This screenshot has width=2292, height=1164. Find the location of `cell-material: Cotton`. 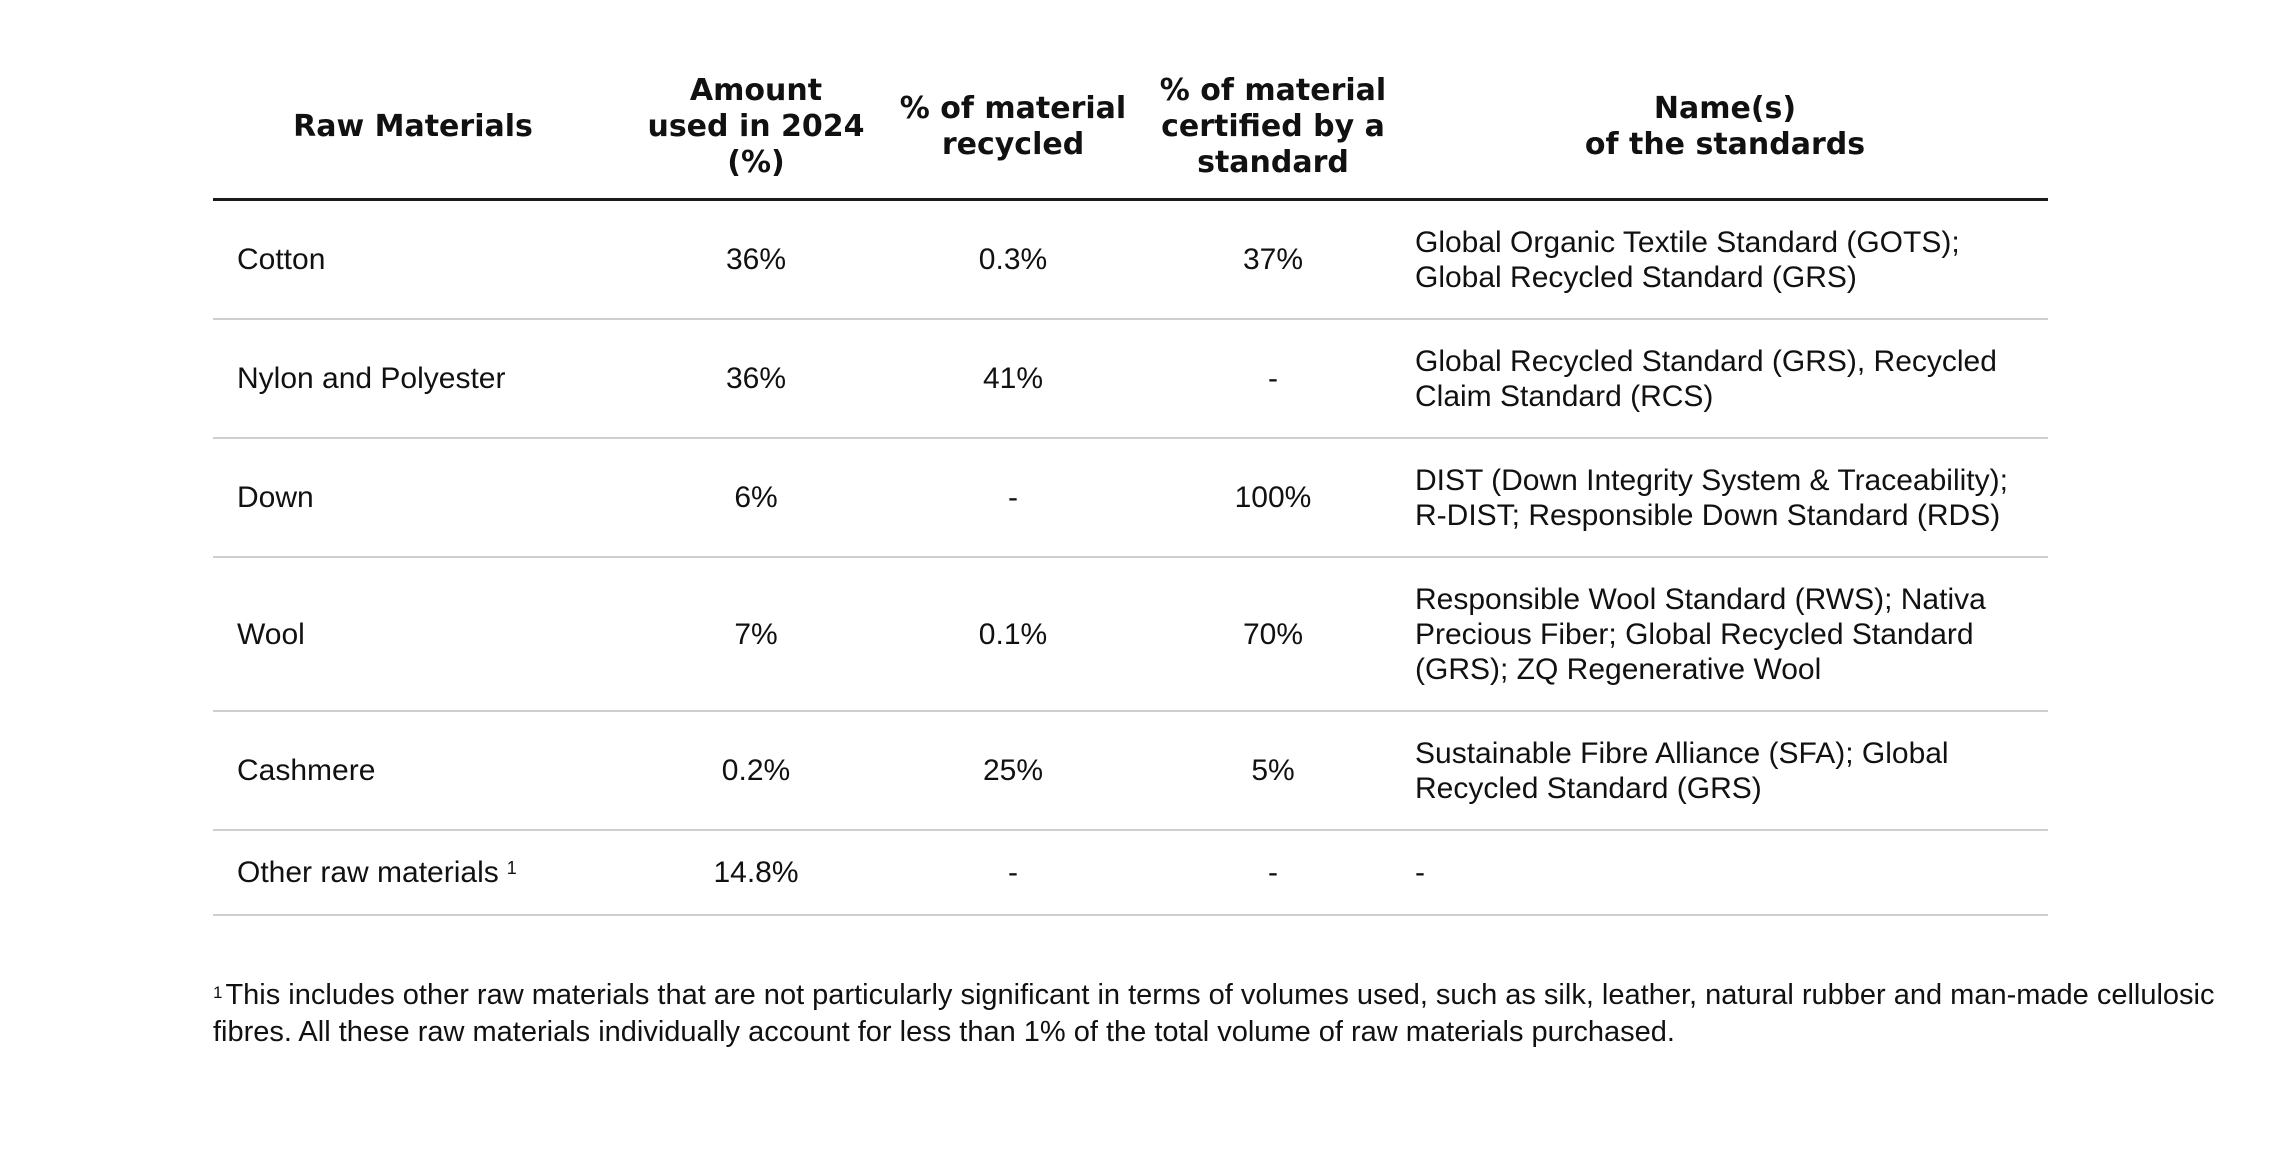

cell-material: Cotton is located at coordinates (281, 259).